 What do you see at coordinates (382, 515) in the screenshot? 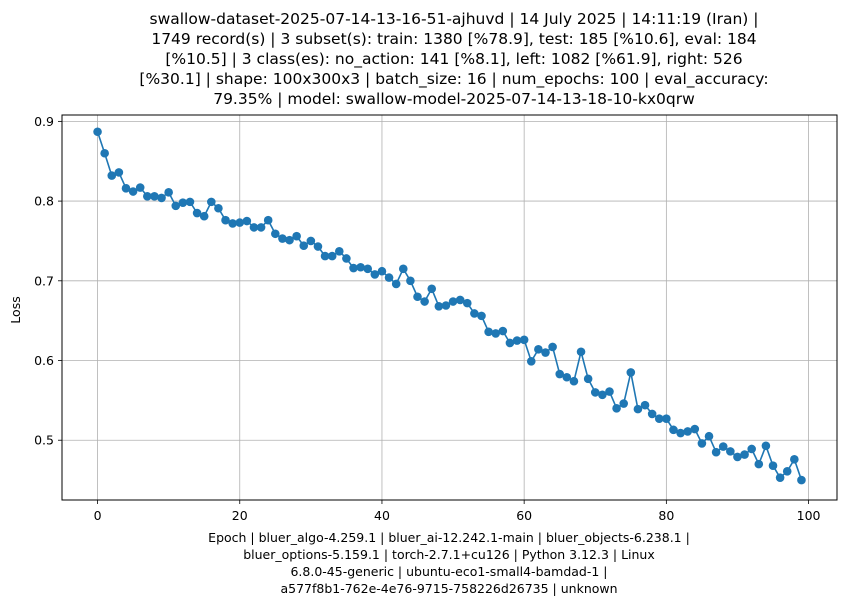
I see `x-tick-label: 40` at bounding box center [382, 515].